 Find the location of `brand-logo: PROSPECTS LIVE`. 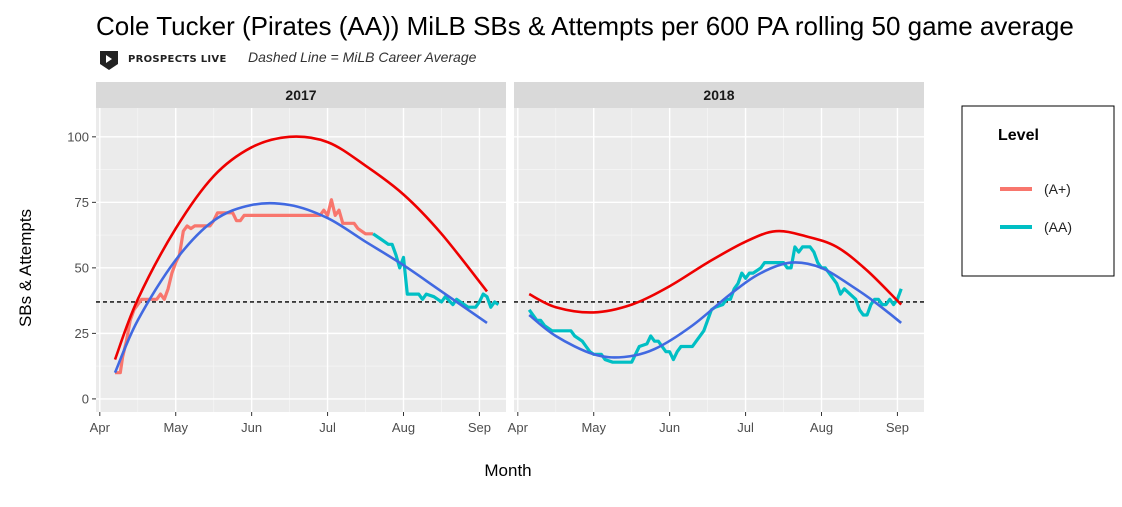

brand-logo: PROSPECTS LIVE is located at coordinates (163, 60).